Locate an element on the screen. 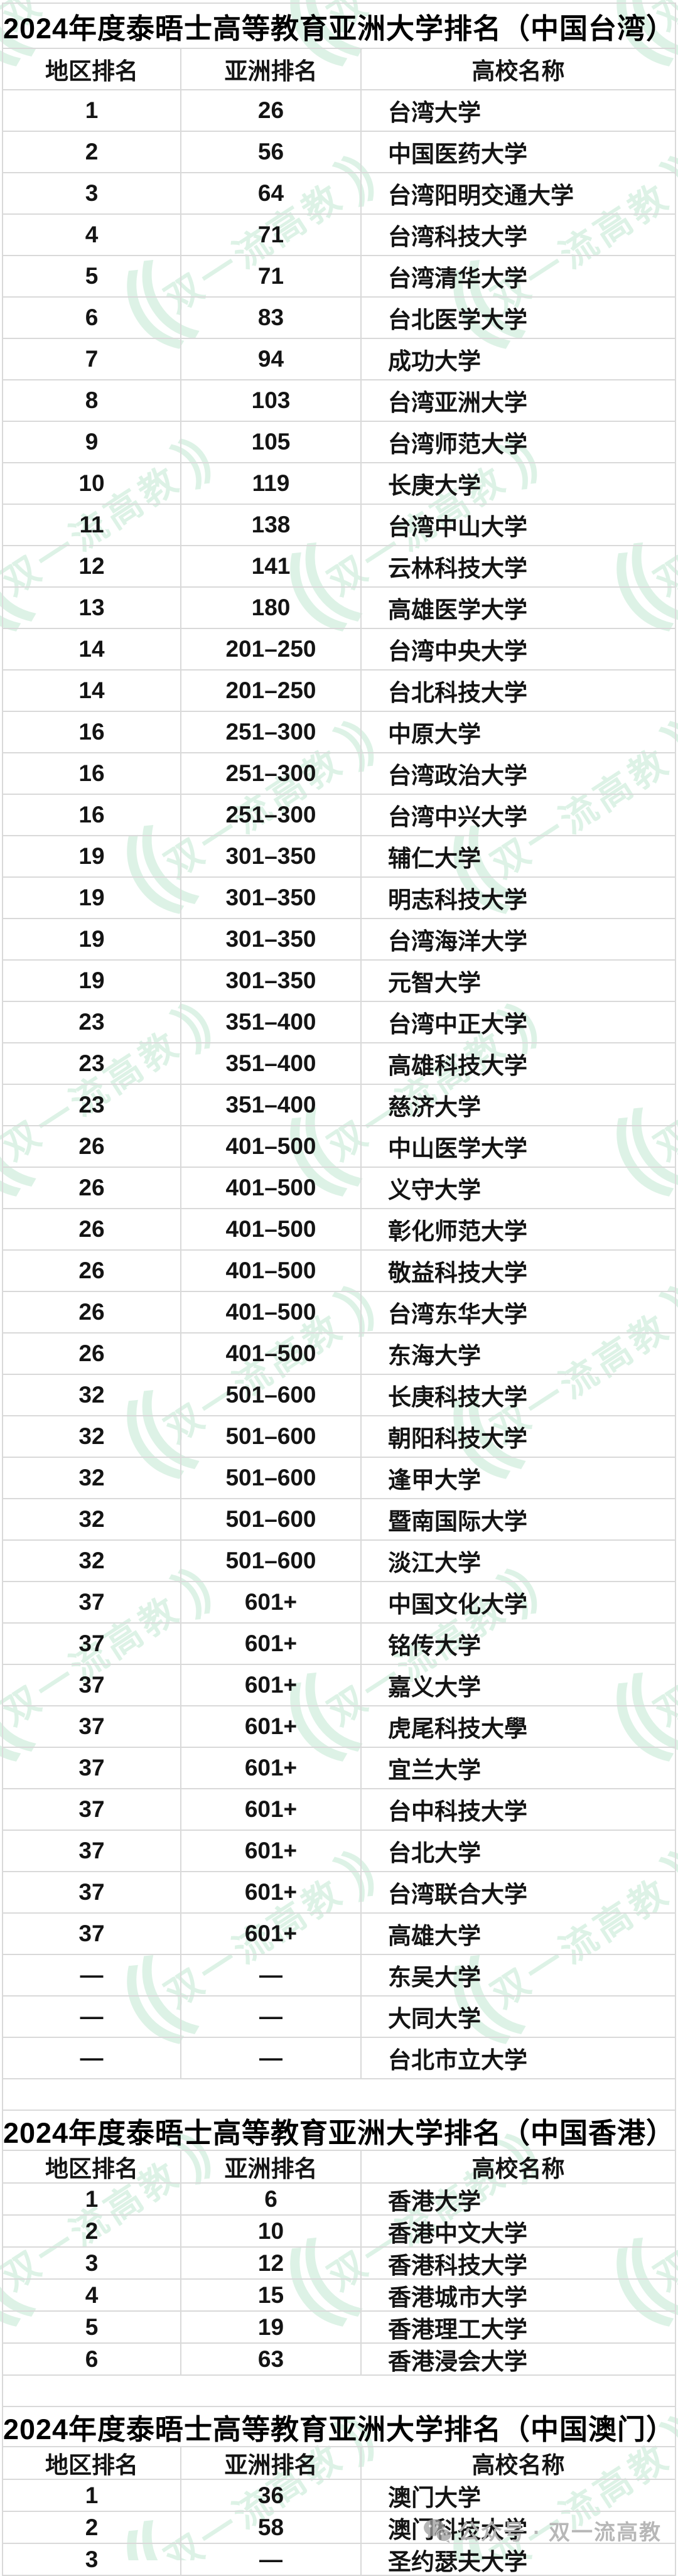 The image size is (678, 2576). cell-university-name: 嘉义大学 is located at coordinates (517, 1685).